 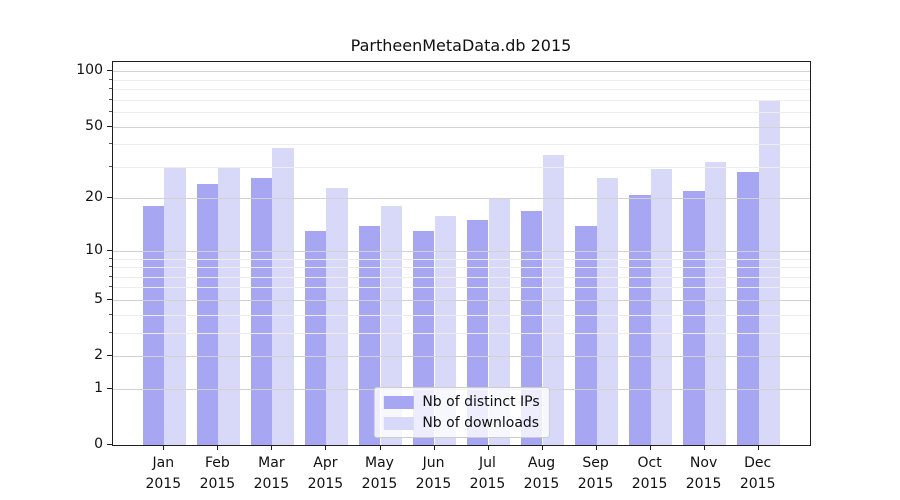 I want to click on y-tick-label: 20, so click(x=94, y=197).